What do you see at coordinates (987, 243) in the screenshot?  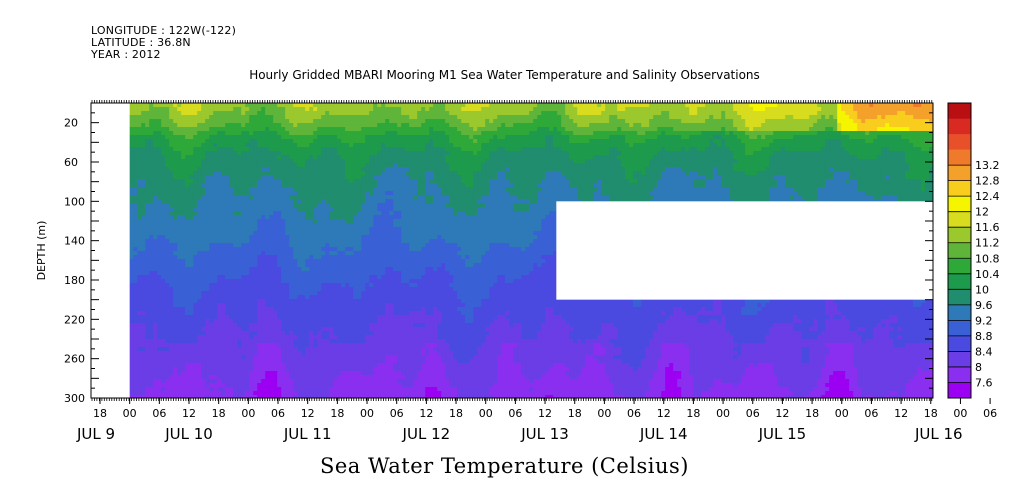 I see `colorbar-label: 11.2` at bounding box center [987, 243].